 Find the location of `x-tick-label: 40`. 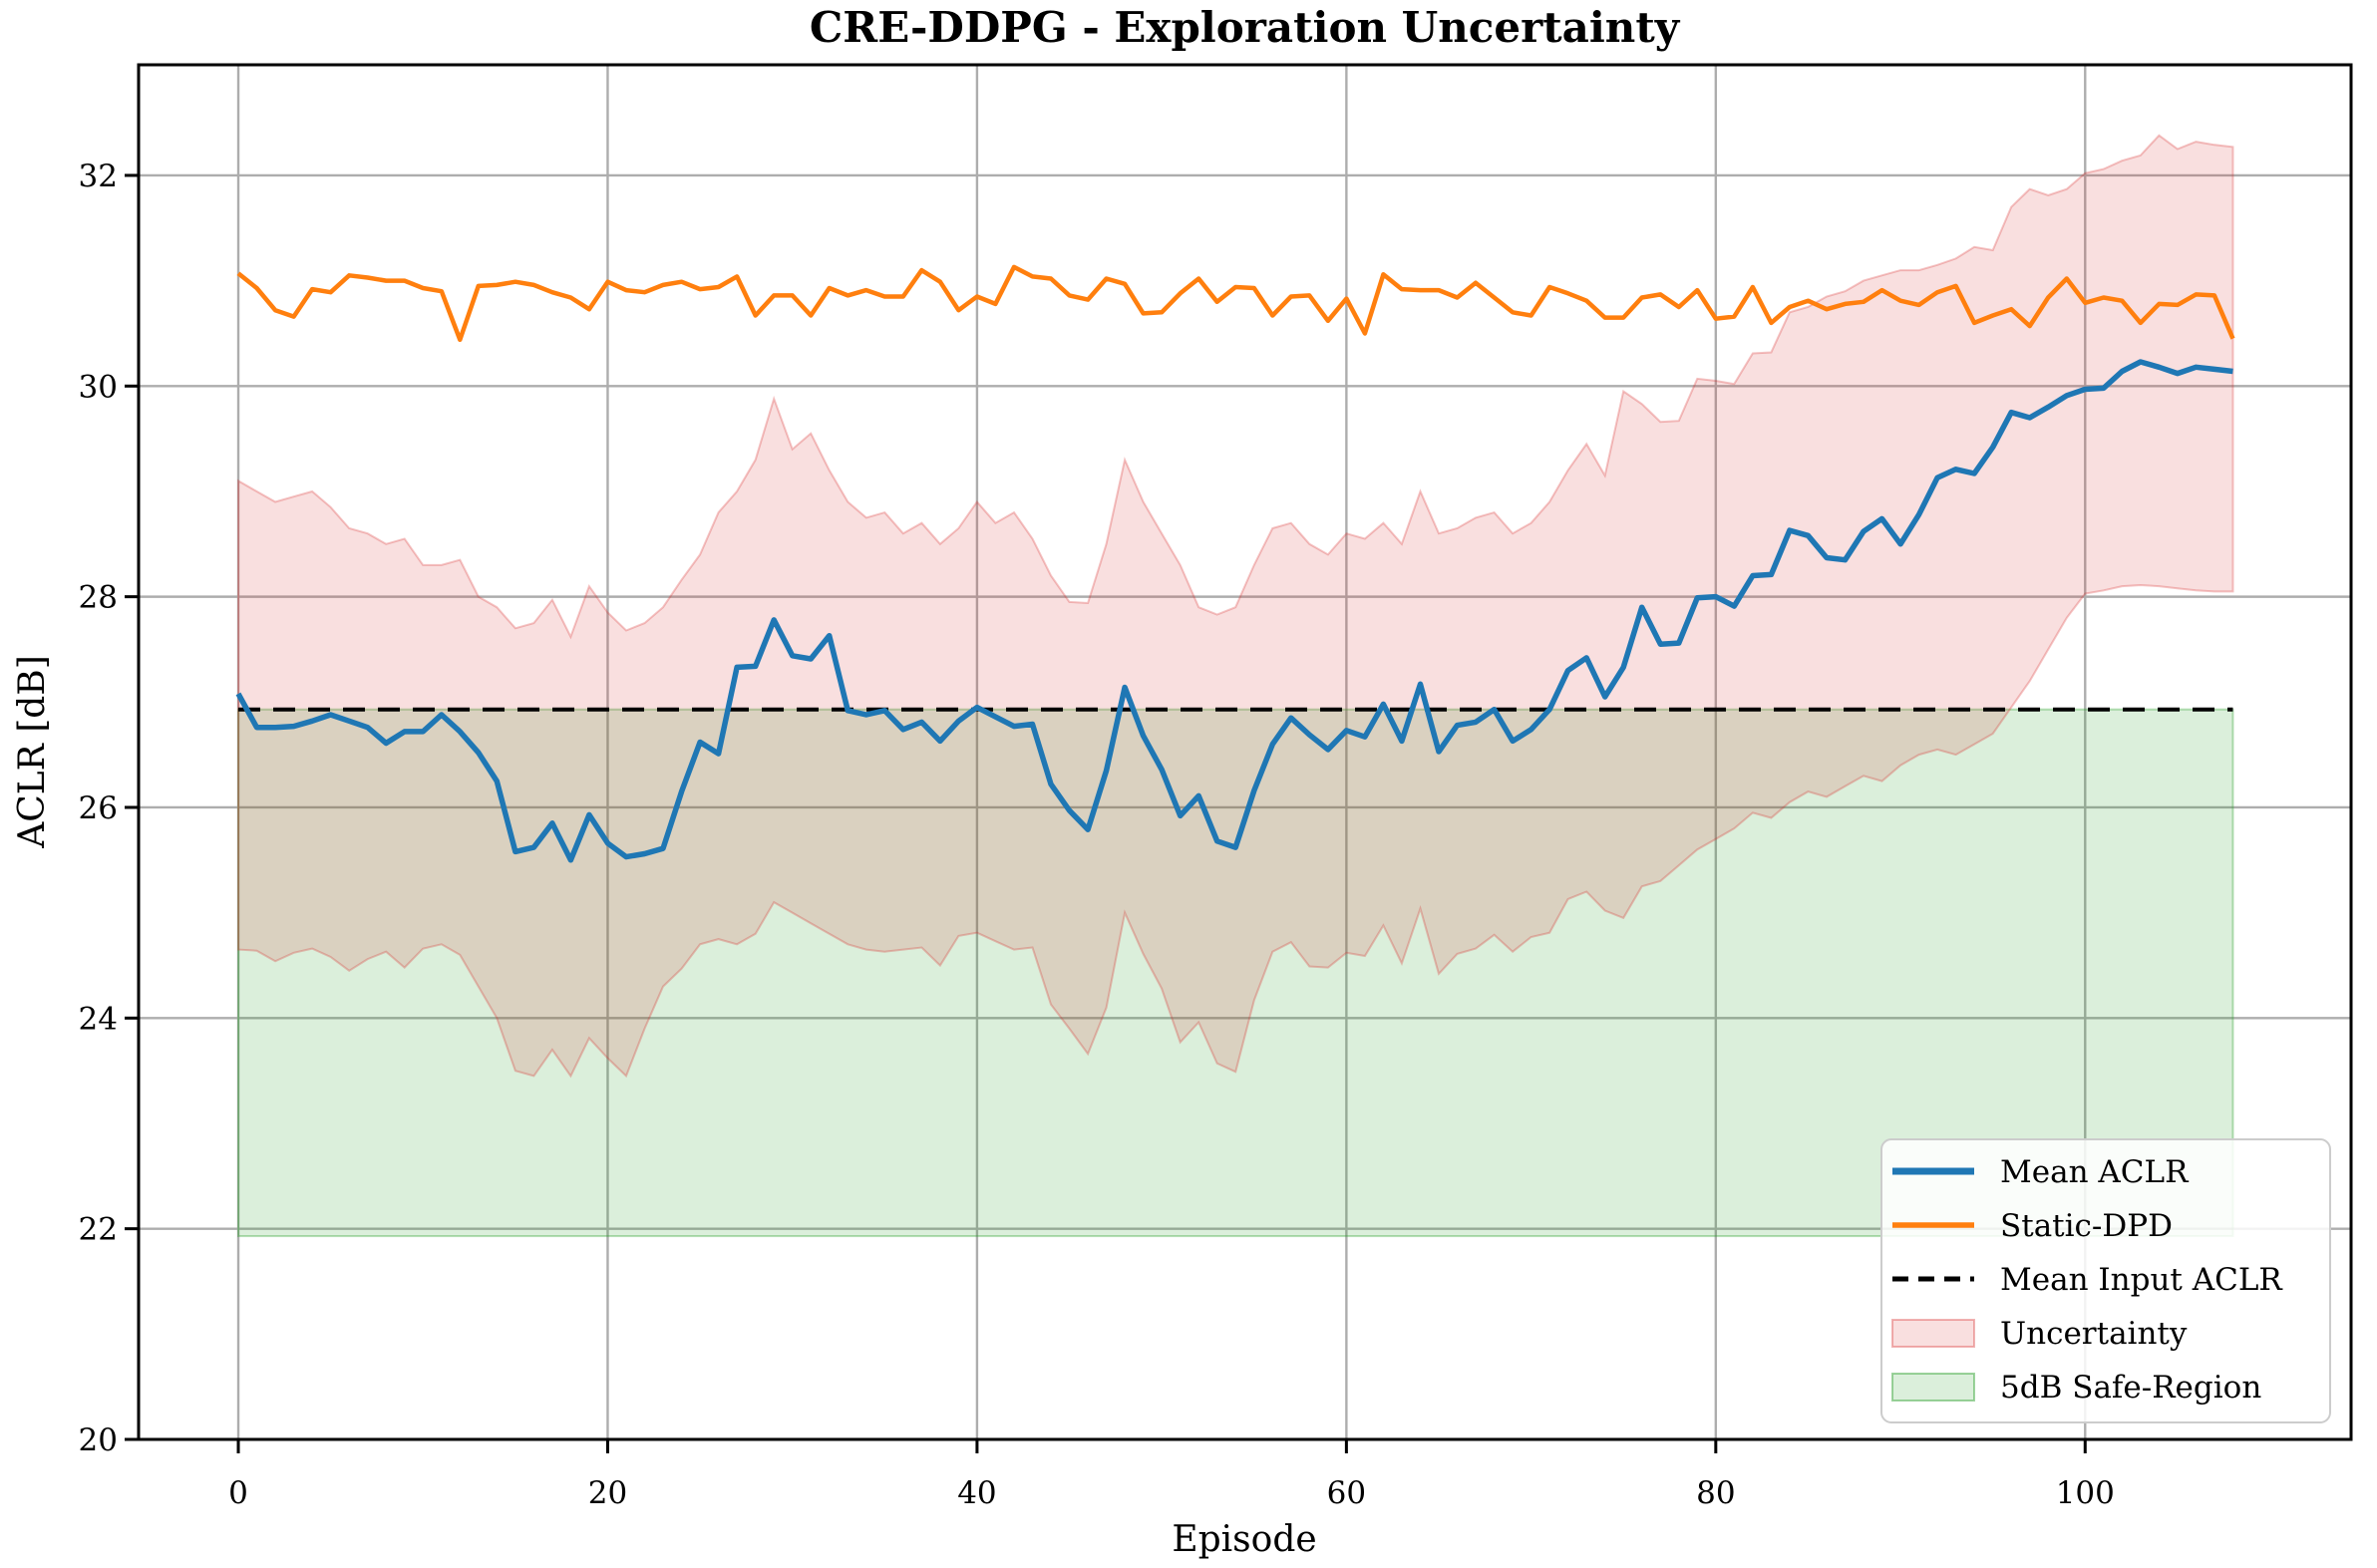

x-tick-label: 40 is located at coordinates (977, 1493).